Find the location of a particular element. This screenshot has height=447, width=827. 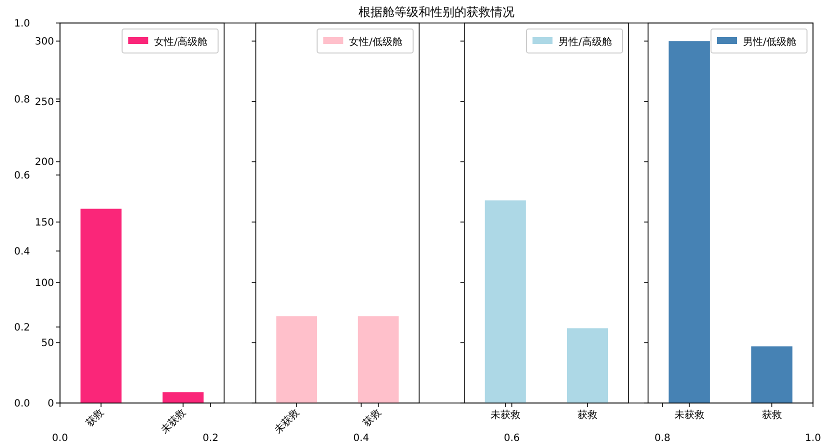

chart-title: 根据舱等级和性别的获救情况 is located at coordinates (436, 12).